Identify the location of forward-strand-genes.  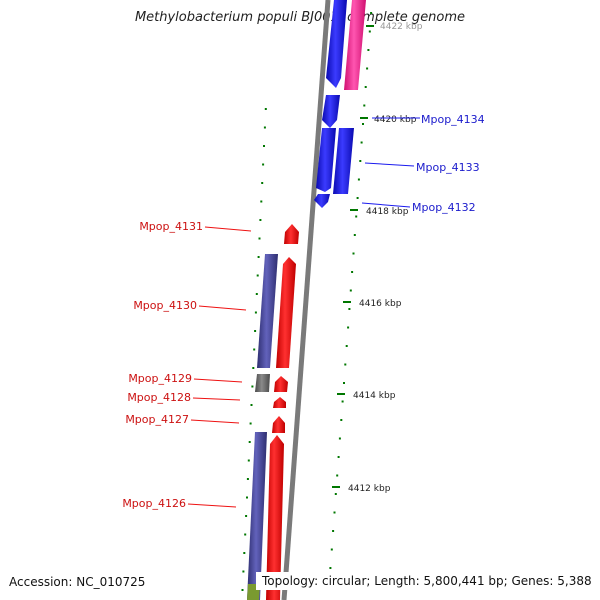
(340, 104).